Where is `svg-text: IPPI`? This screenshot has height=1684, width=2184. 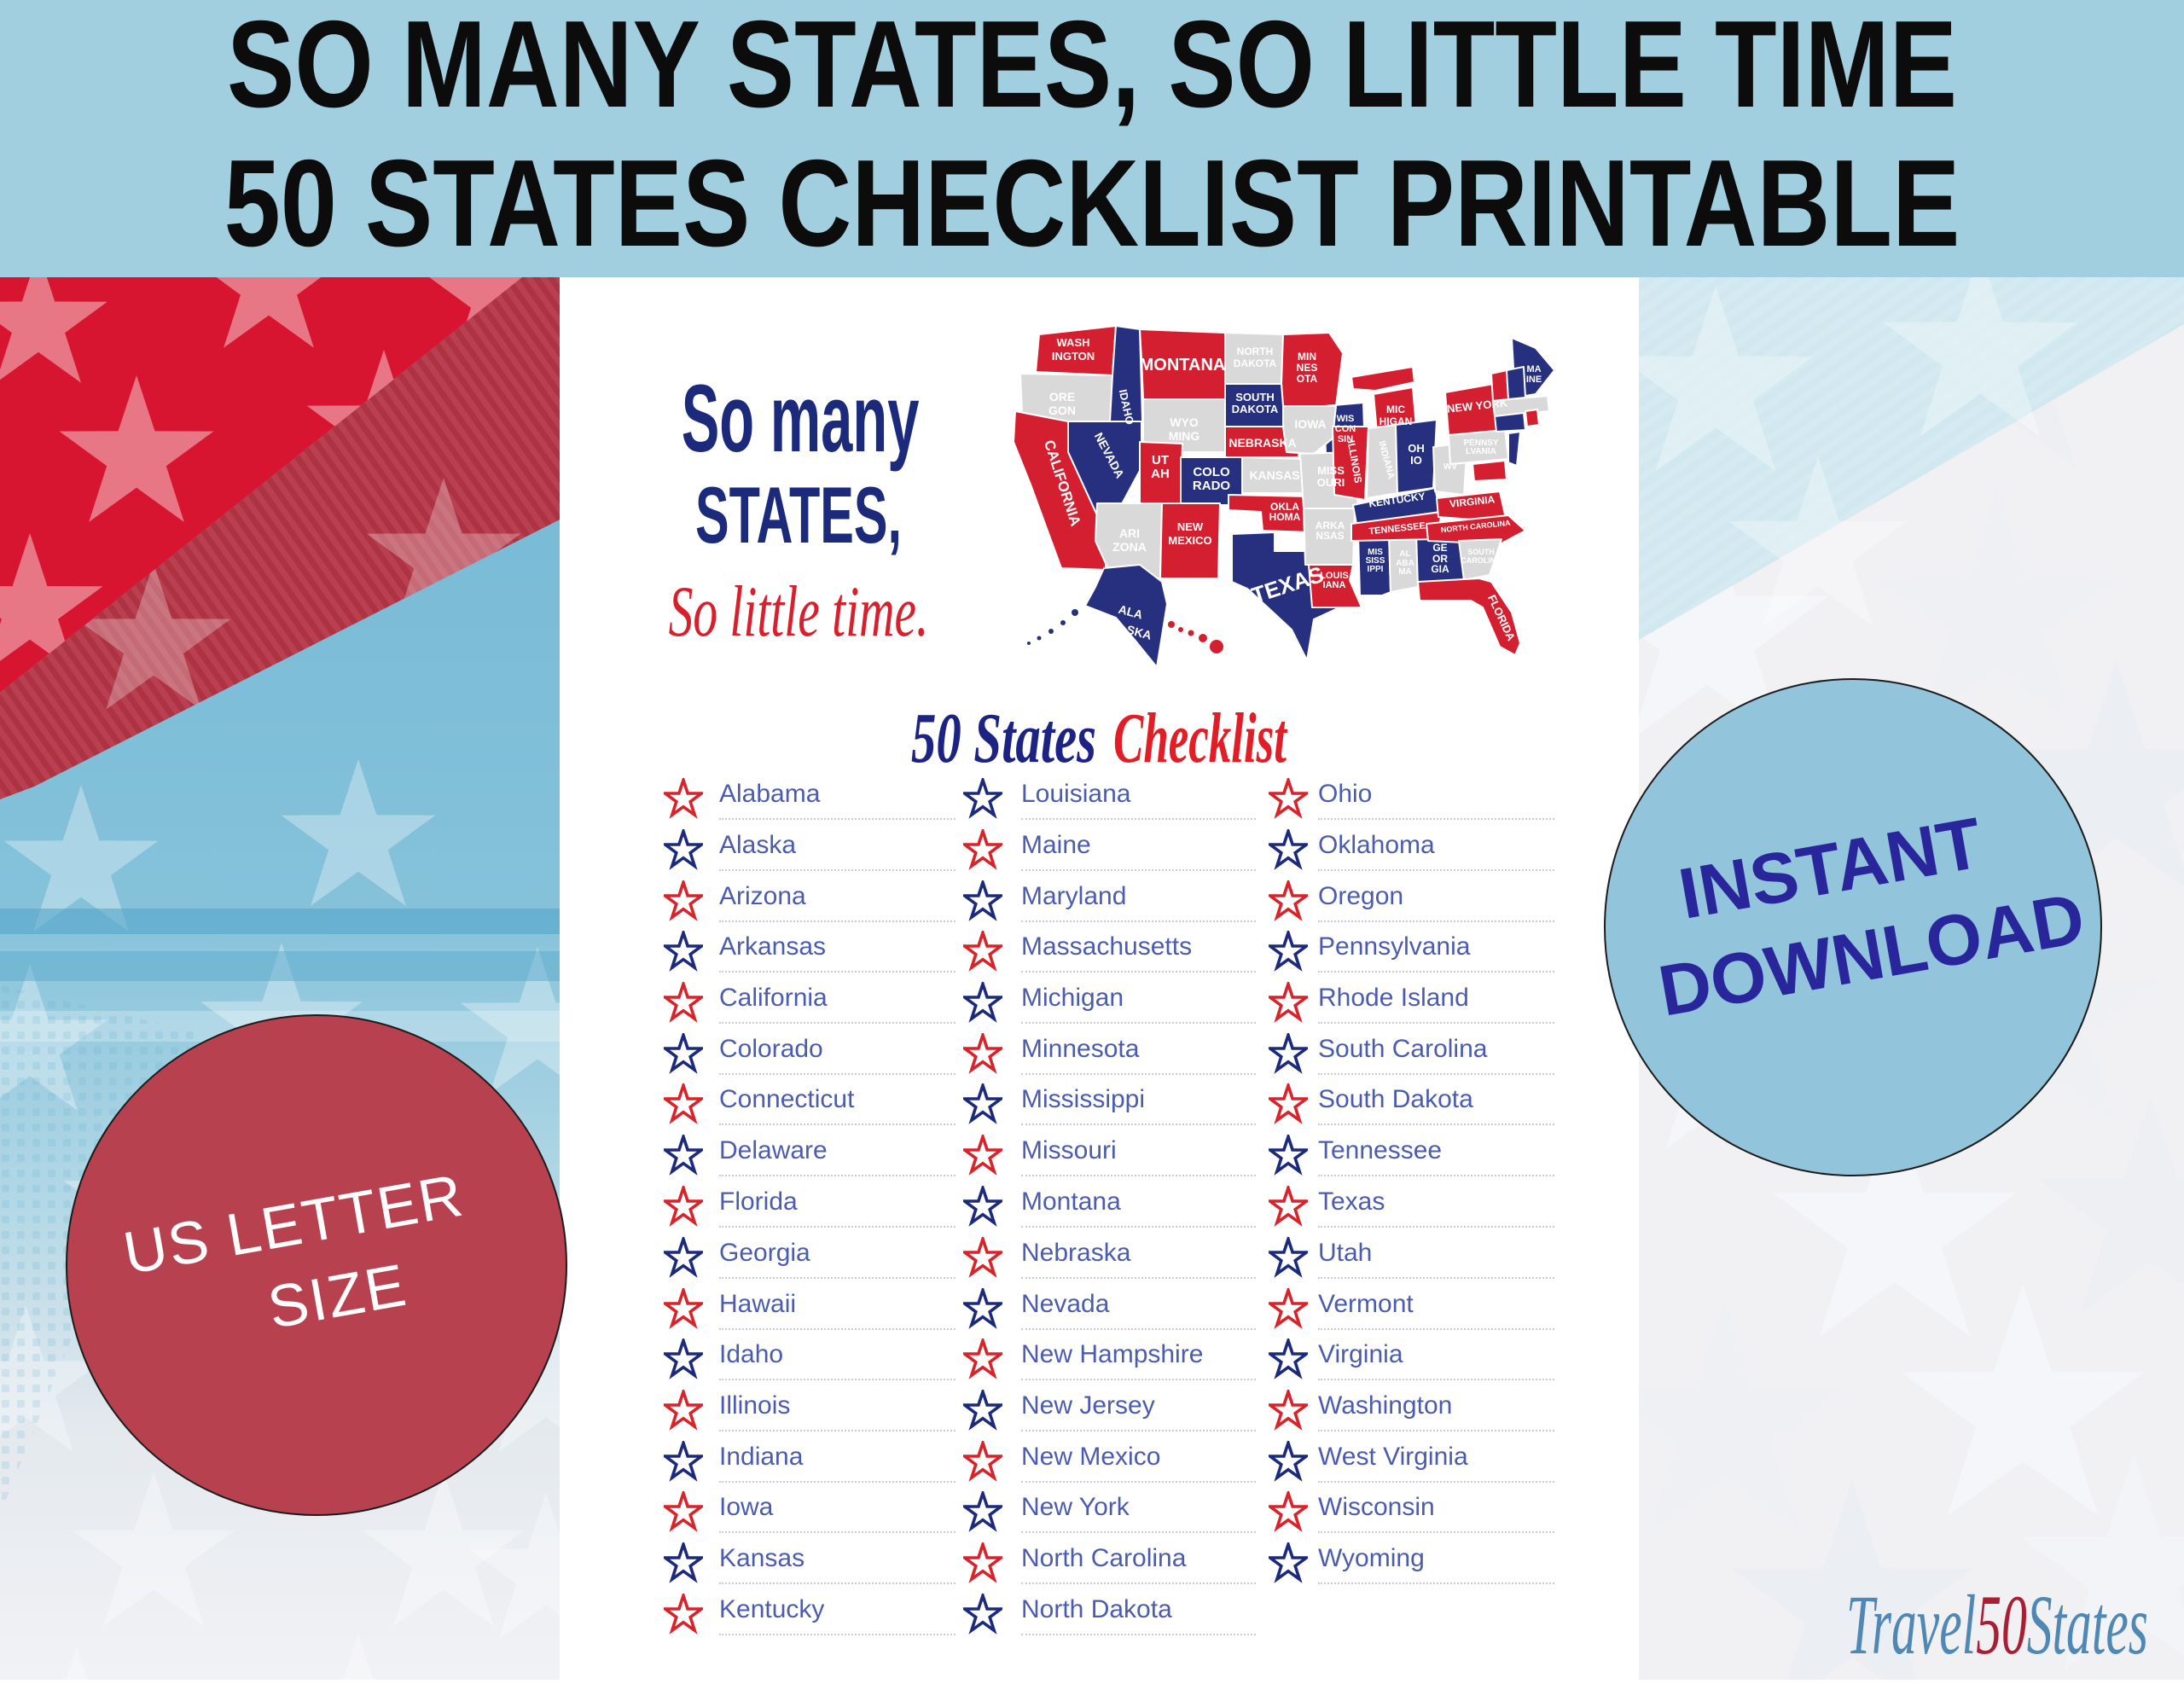
svg-text: IPPI is located at coordinates (1376, 569).